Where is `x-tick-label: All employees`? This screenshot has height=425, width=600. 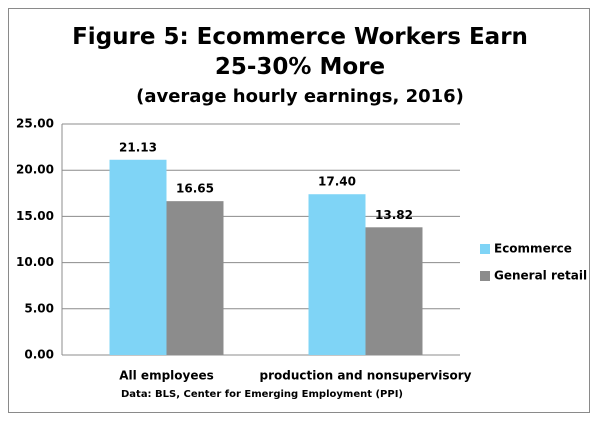
x-tick-label: All employees is located at coordinates (166, 376).